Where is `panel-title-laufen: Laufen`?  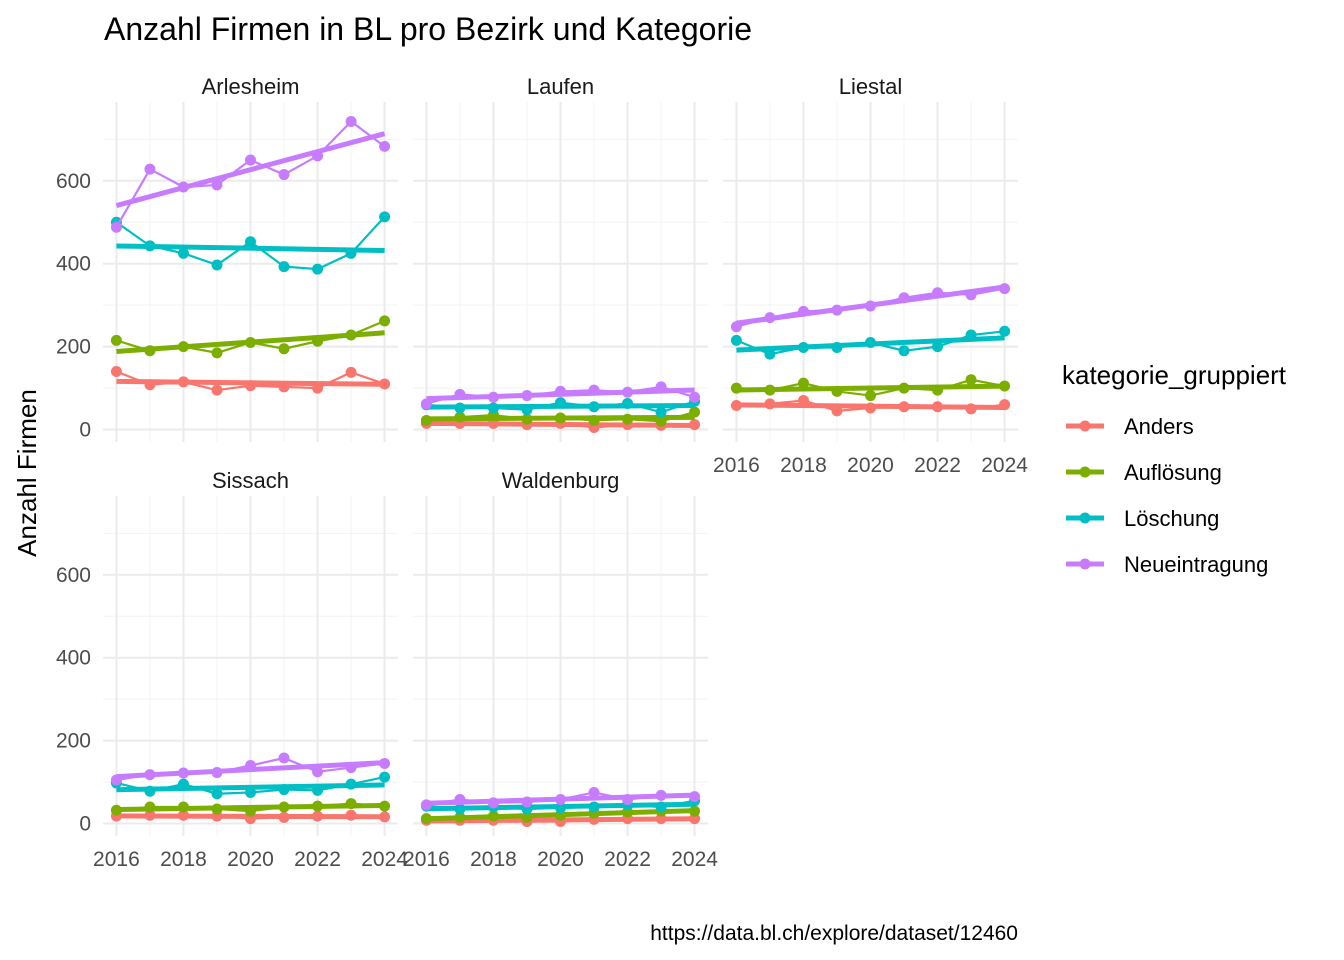
panel-title-laufen: Laufen is located at coordinates (560, 86).